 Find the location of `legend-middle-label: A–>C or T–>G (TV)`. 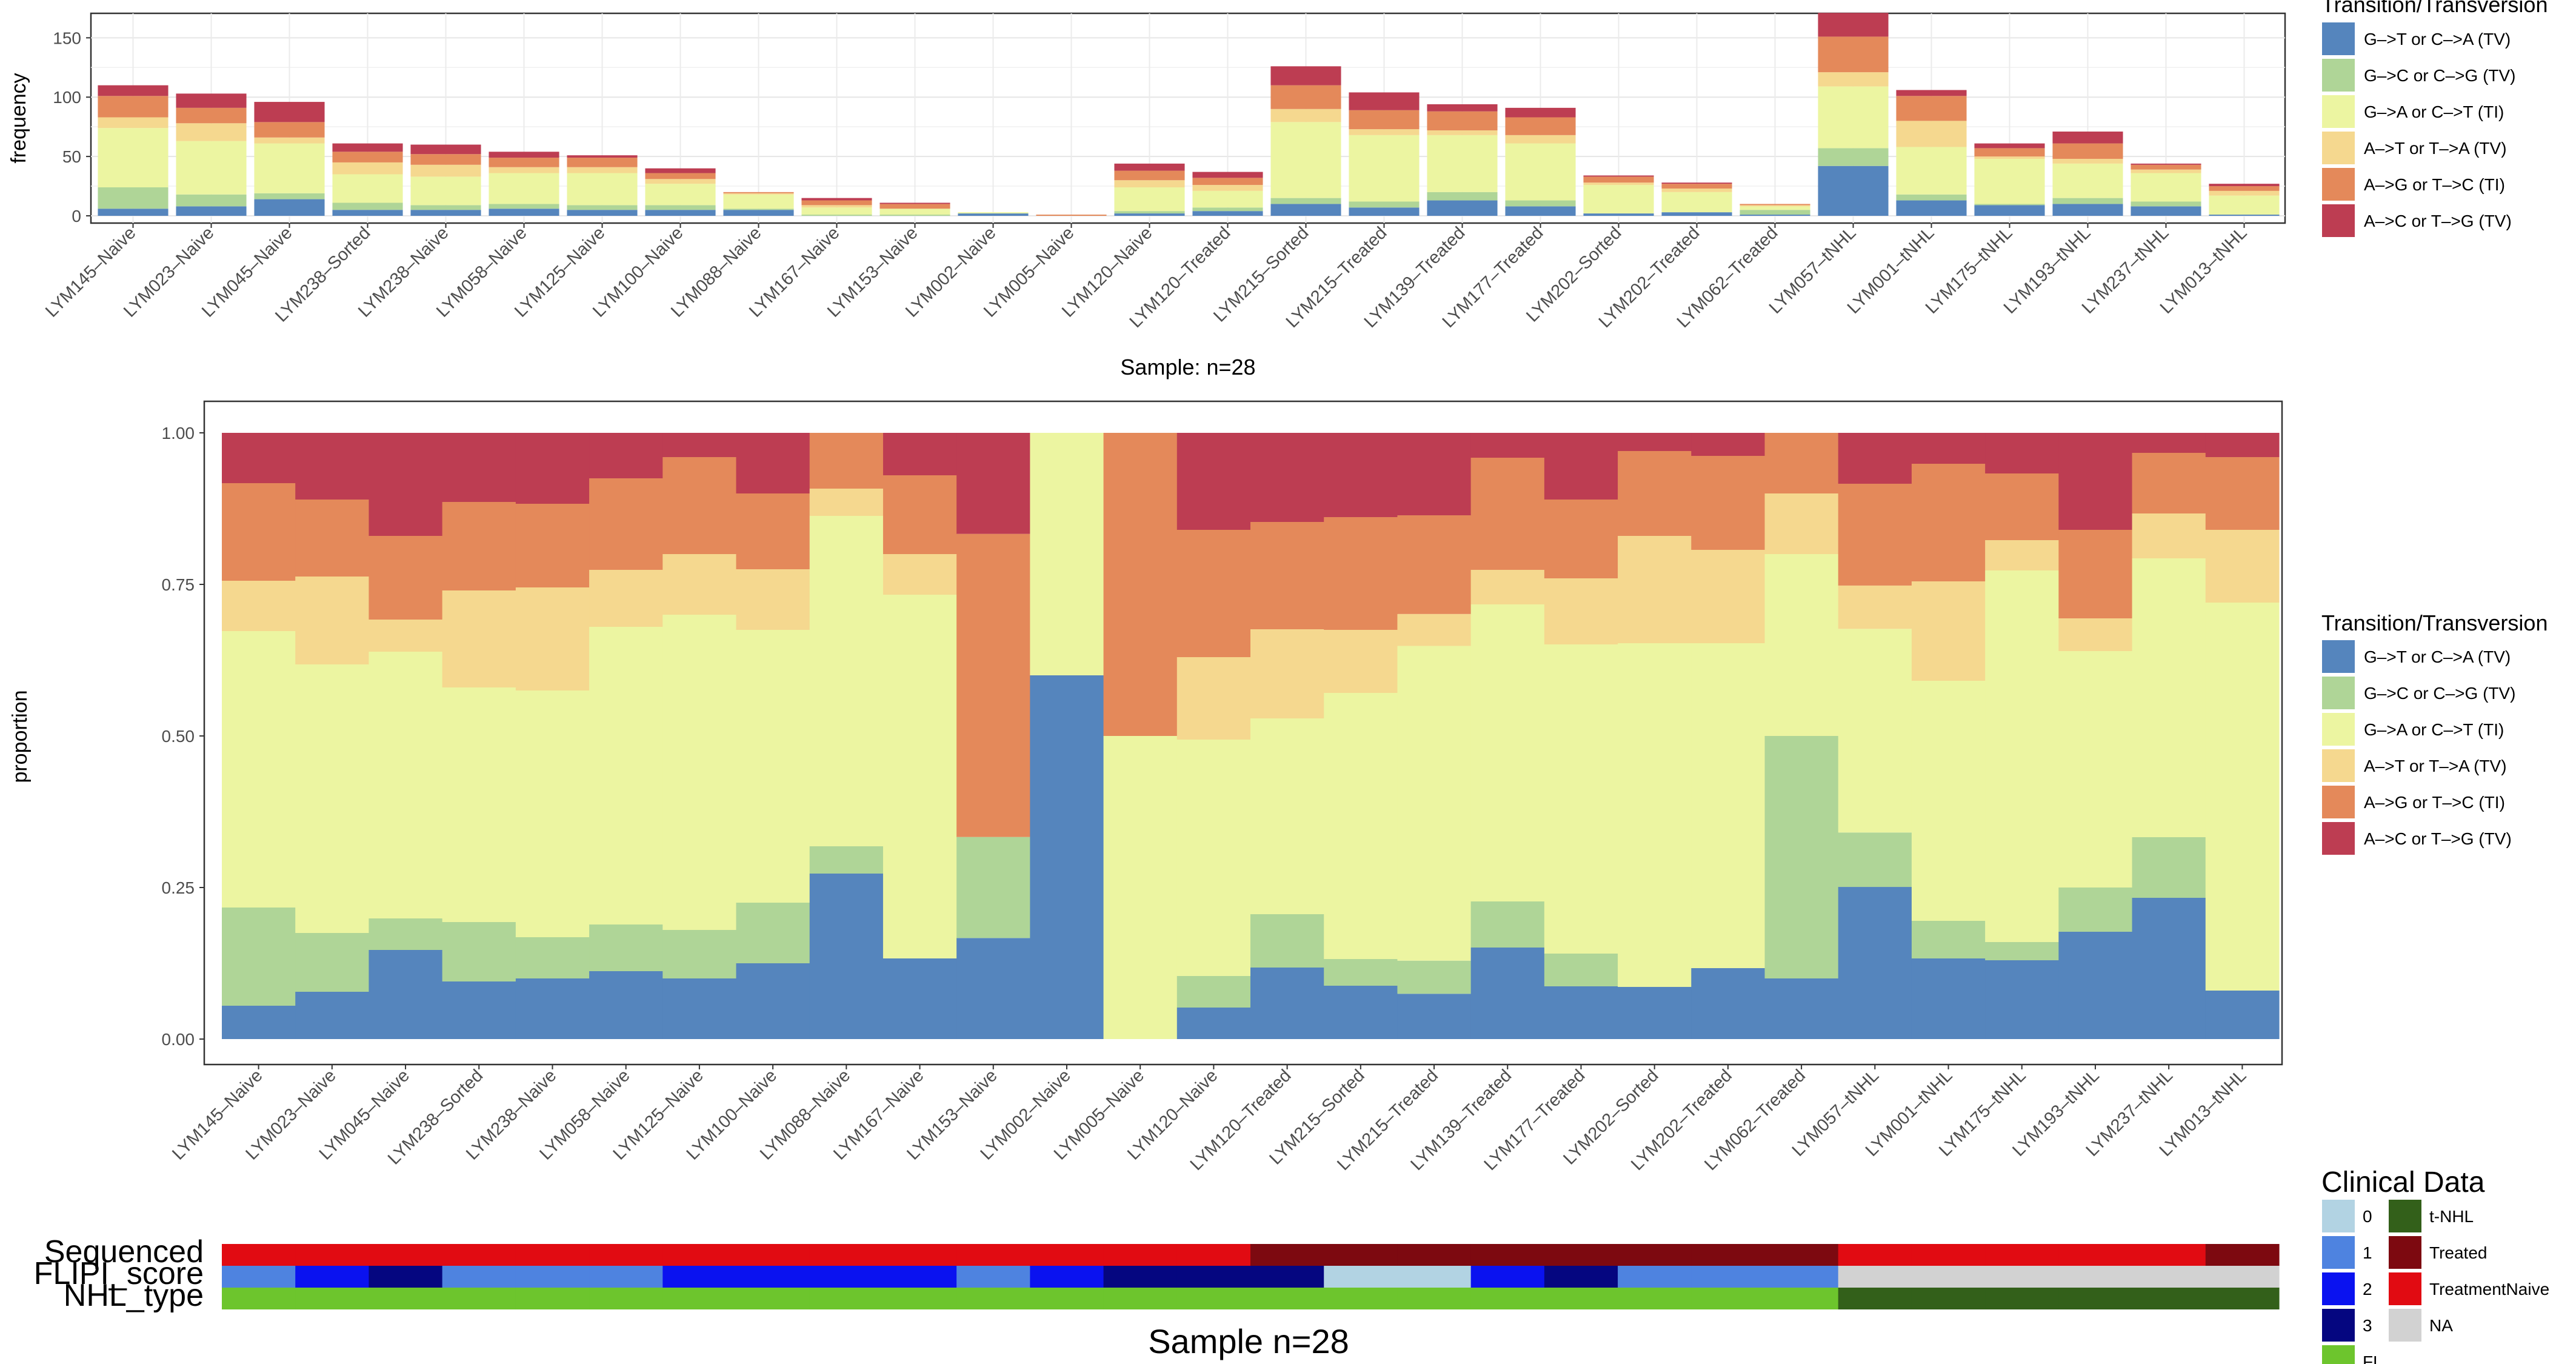

legend-middle-label: A–>C or T–>G (TV) is located at coordinates (2438, 838).